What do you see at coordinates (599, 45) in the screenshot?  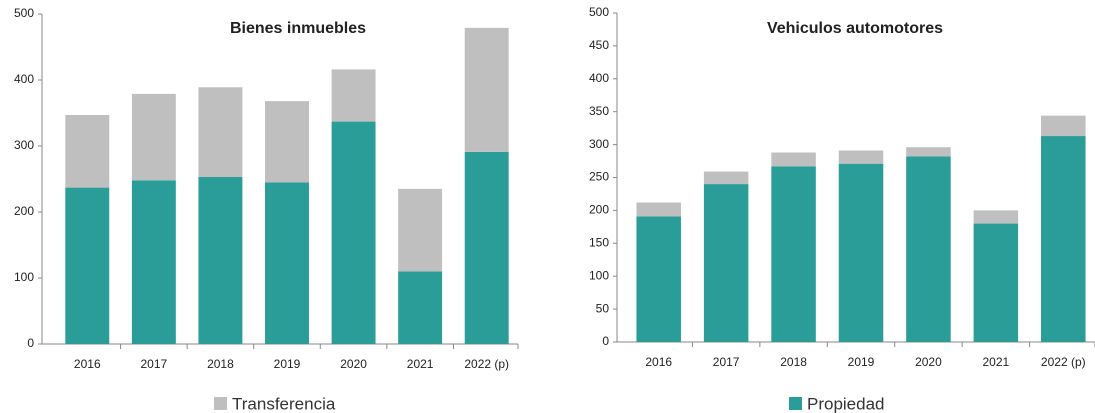 I see `y-tick-label: 450` at bounding box center [599, 45].